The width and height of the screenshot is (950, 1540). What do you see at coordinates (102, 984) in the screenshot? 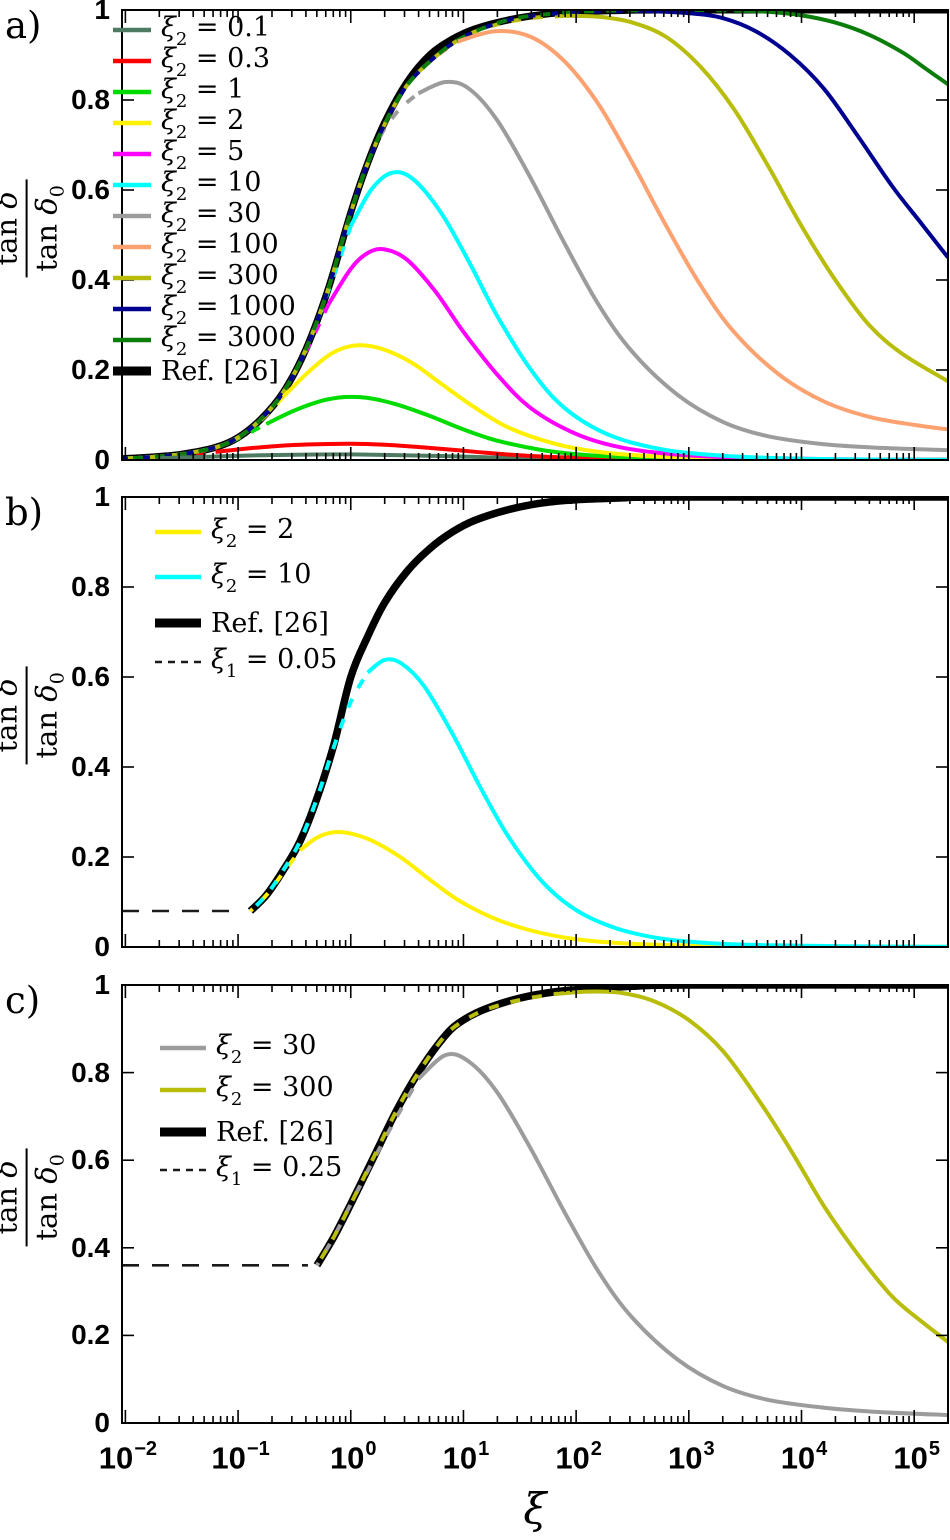
I see `panel-c-ytick-1: 1` at bounding box center [102, 984].